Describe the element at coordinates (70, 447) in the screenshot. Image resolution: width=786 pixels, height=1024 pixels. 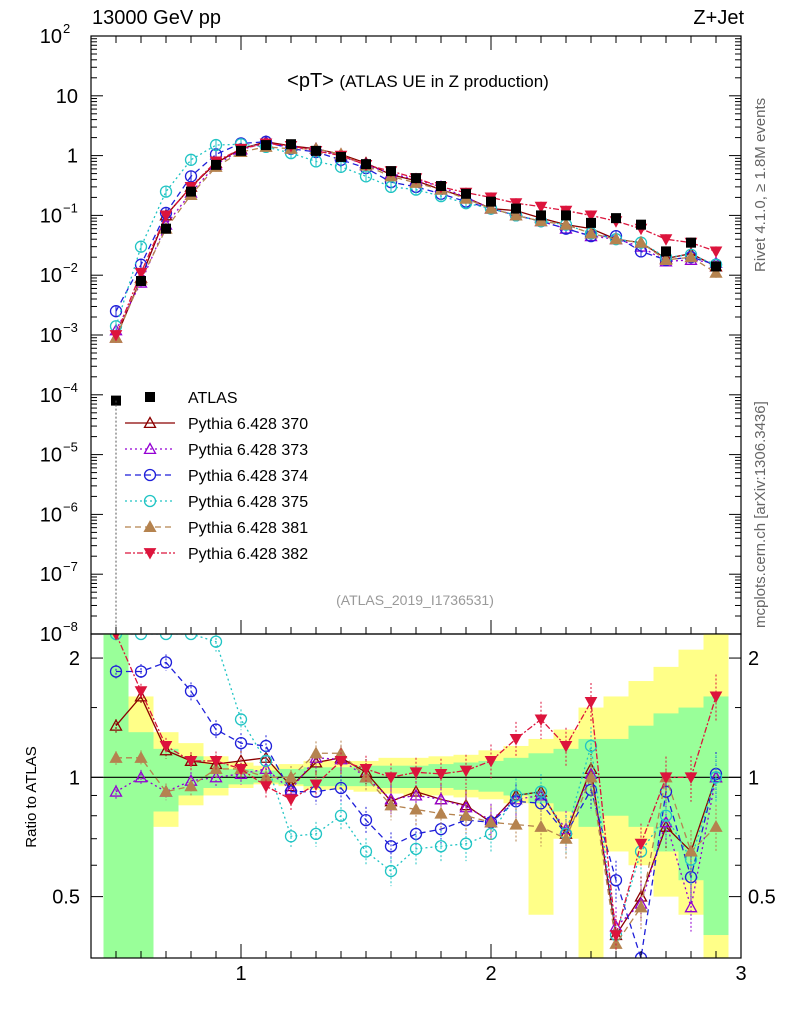
I see `y-tick-exponent: −5` at that location.